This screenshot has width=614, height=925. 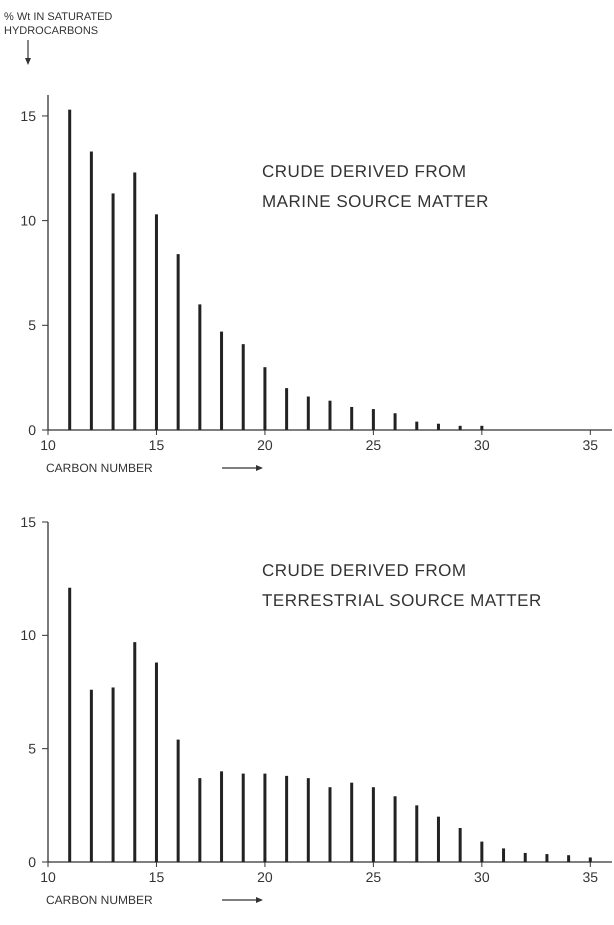 What do you see at coordinates (58, 24) in the screenshot?
I see `y-axis-title: % Wt IN SATURATED HYDROCARBONS` at bounding box center [58, 24].